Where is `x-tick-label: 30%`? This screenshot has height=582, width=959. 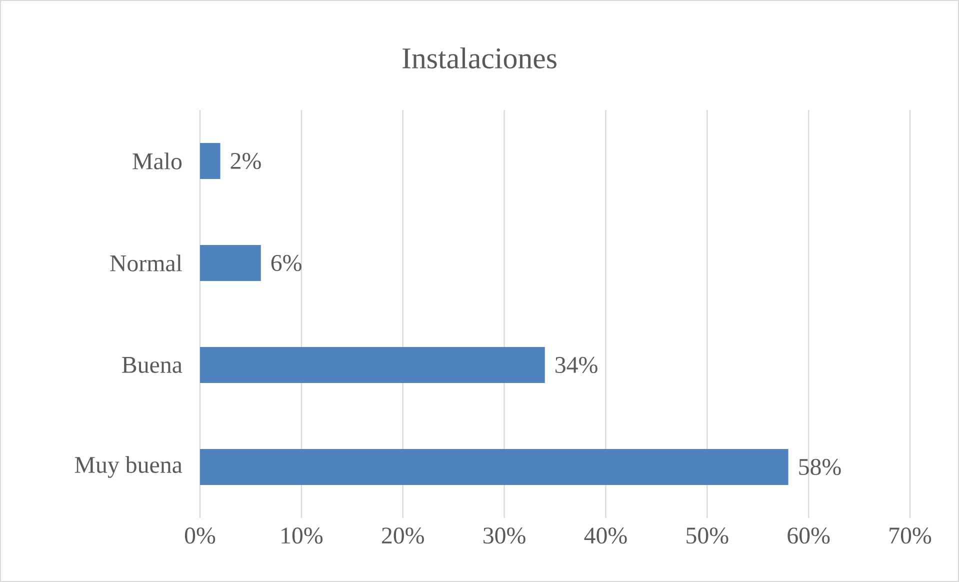 x-tick-label: 30% is located at coordinates (505, 536).